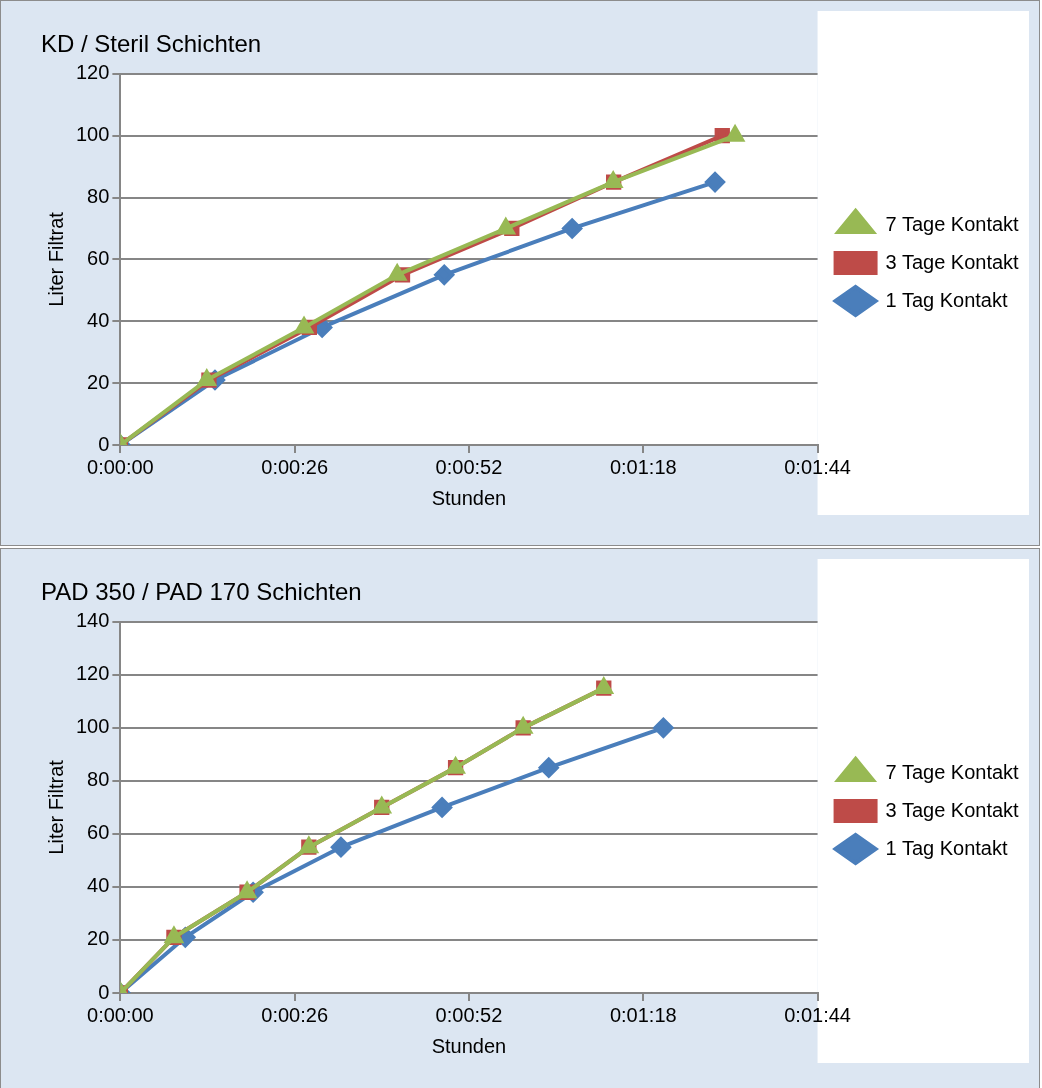 This screenshot has height=1088, width=1042. I want to click on chart-title: PAD 350 / PAD 170 Schichten, so click(201, 592).